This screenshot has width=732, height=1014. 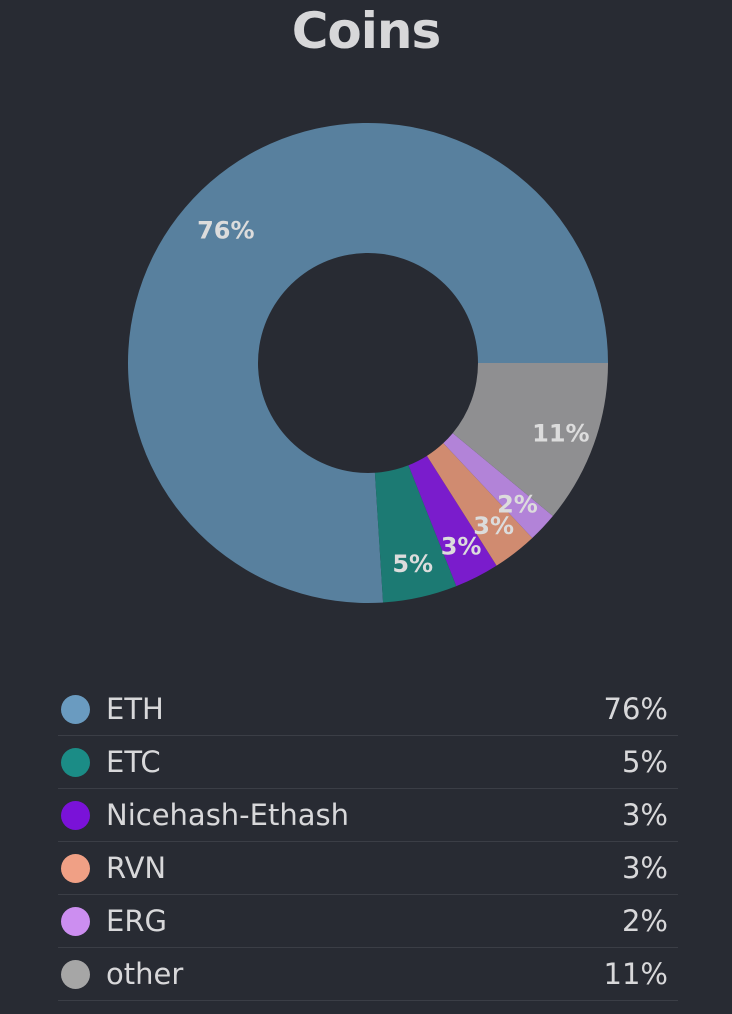 I want to click on slice-label-etc: 5%, so click(x=412, y=564).